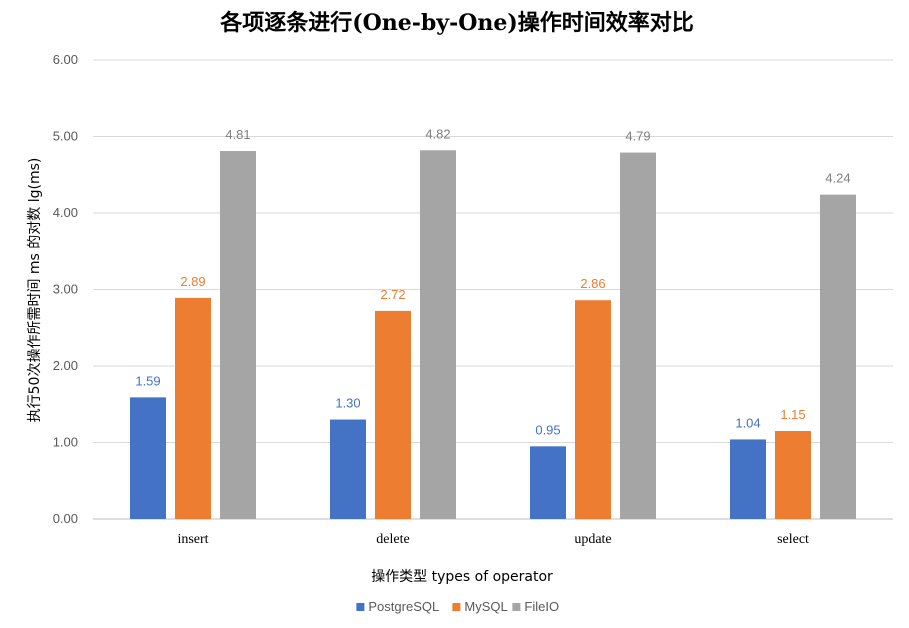 This screenshot has width=909, height=628. I want to click on y-tick-label: 0.00, so click(65, 518).